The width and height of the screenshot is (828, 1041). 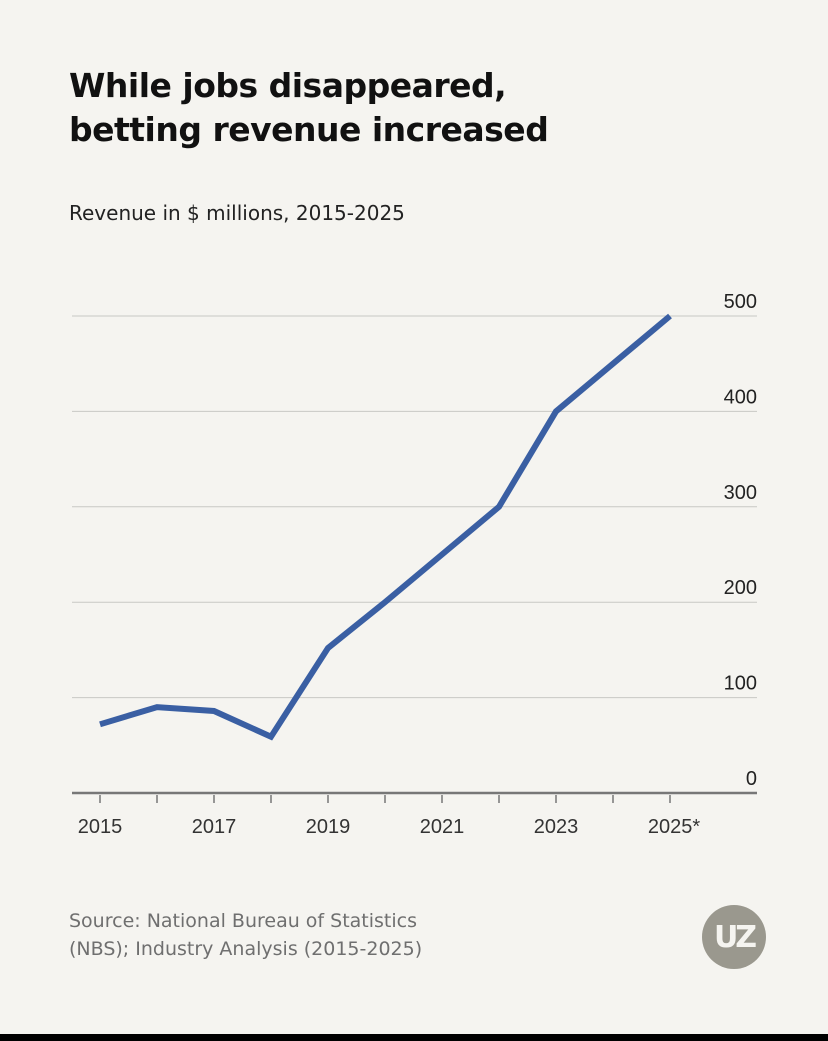 I want to click on logo-text: UZ, so click(x=735, y=937).